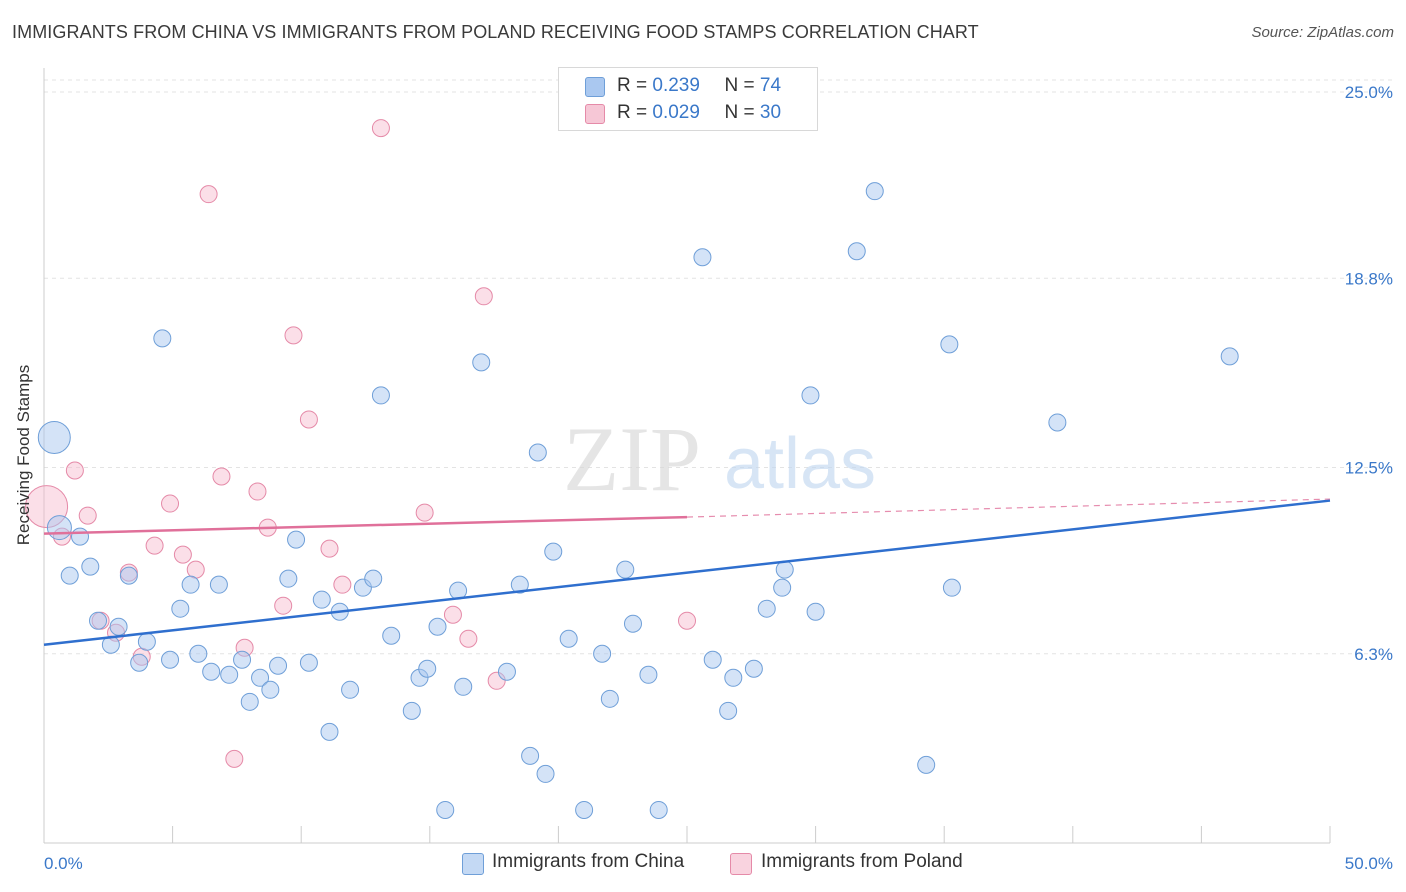  I want to click on legend-row-china: R = 0.239 N = 74, so click(699, 86).